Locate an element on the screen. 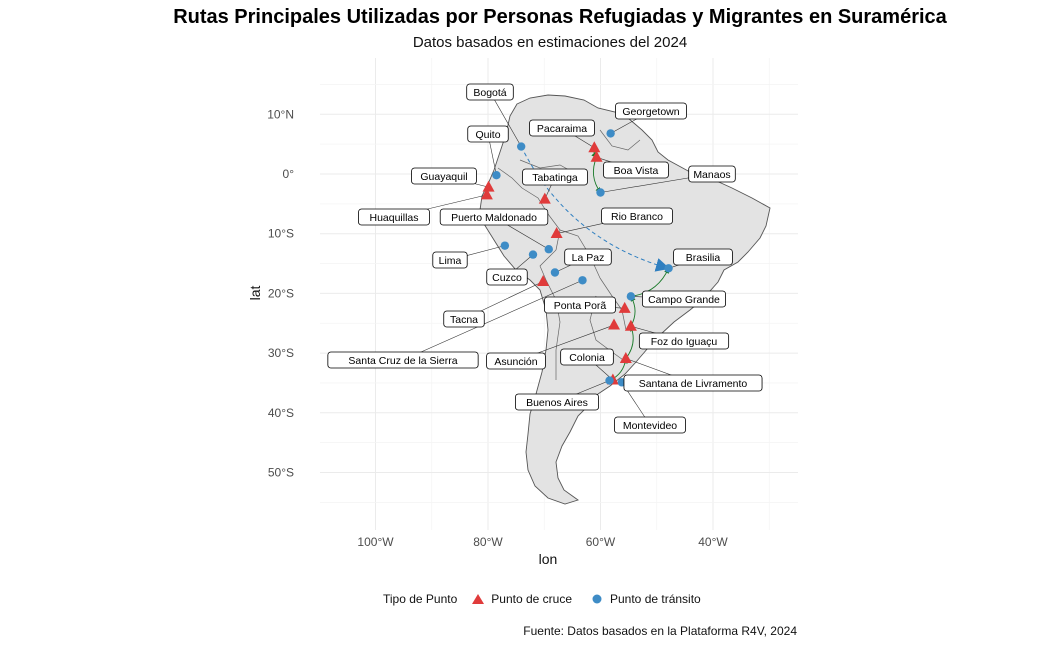 The height and width of the screenshot is (645, 1045). point-label: Brasilia is located at coordinates (703, 257).